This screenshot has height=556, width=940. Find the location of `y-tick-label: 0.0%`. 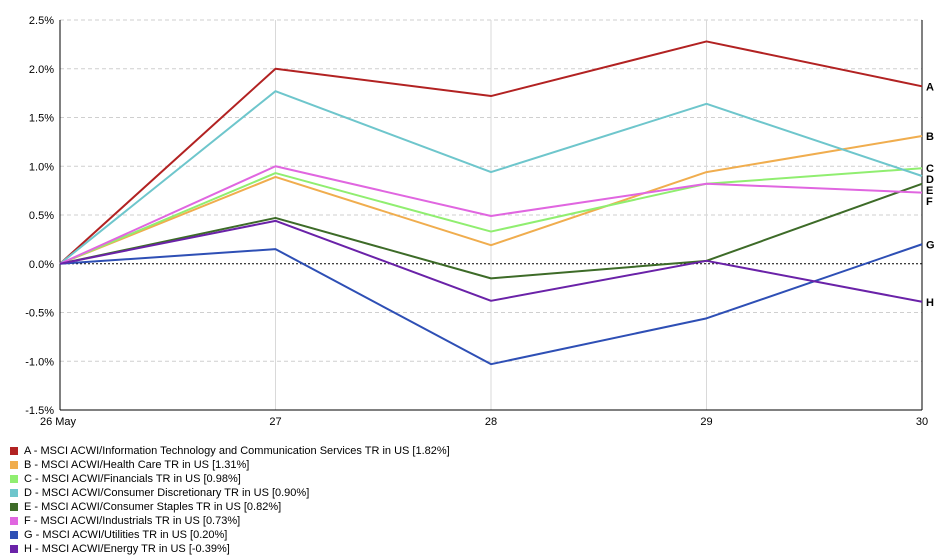

y-tick-label: 0.0% is located at coordinates (41, 265).